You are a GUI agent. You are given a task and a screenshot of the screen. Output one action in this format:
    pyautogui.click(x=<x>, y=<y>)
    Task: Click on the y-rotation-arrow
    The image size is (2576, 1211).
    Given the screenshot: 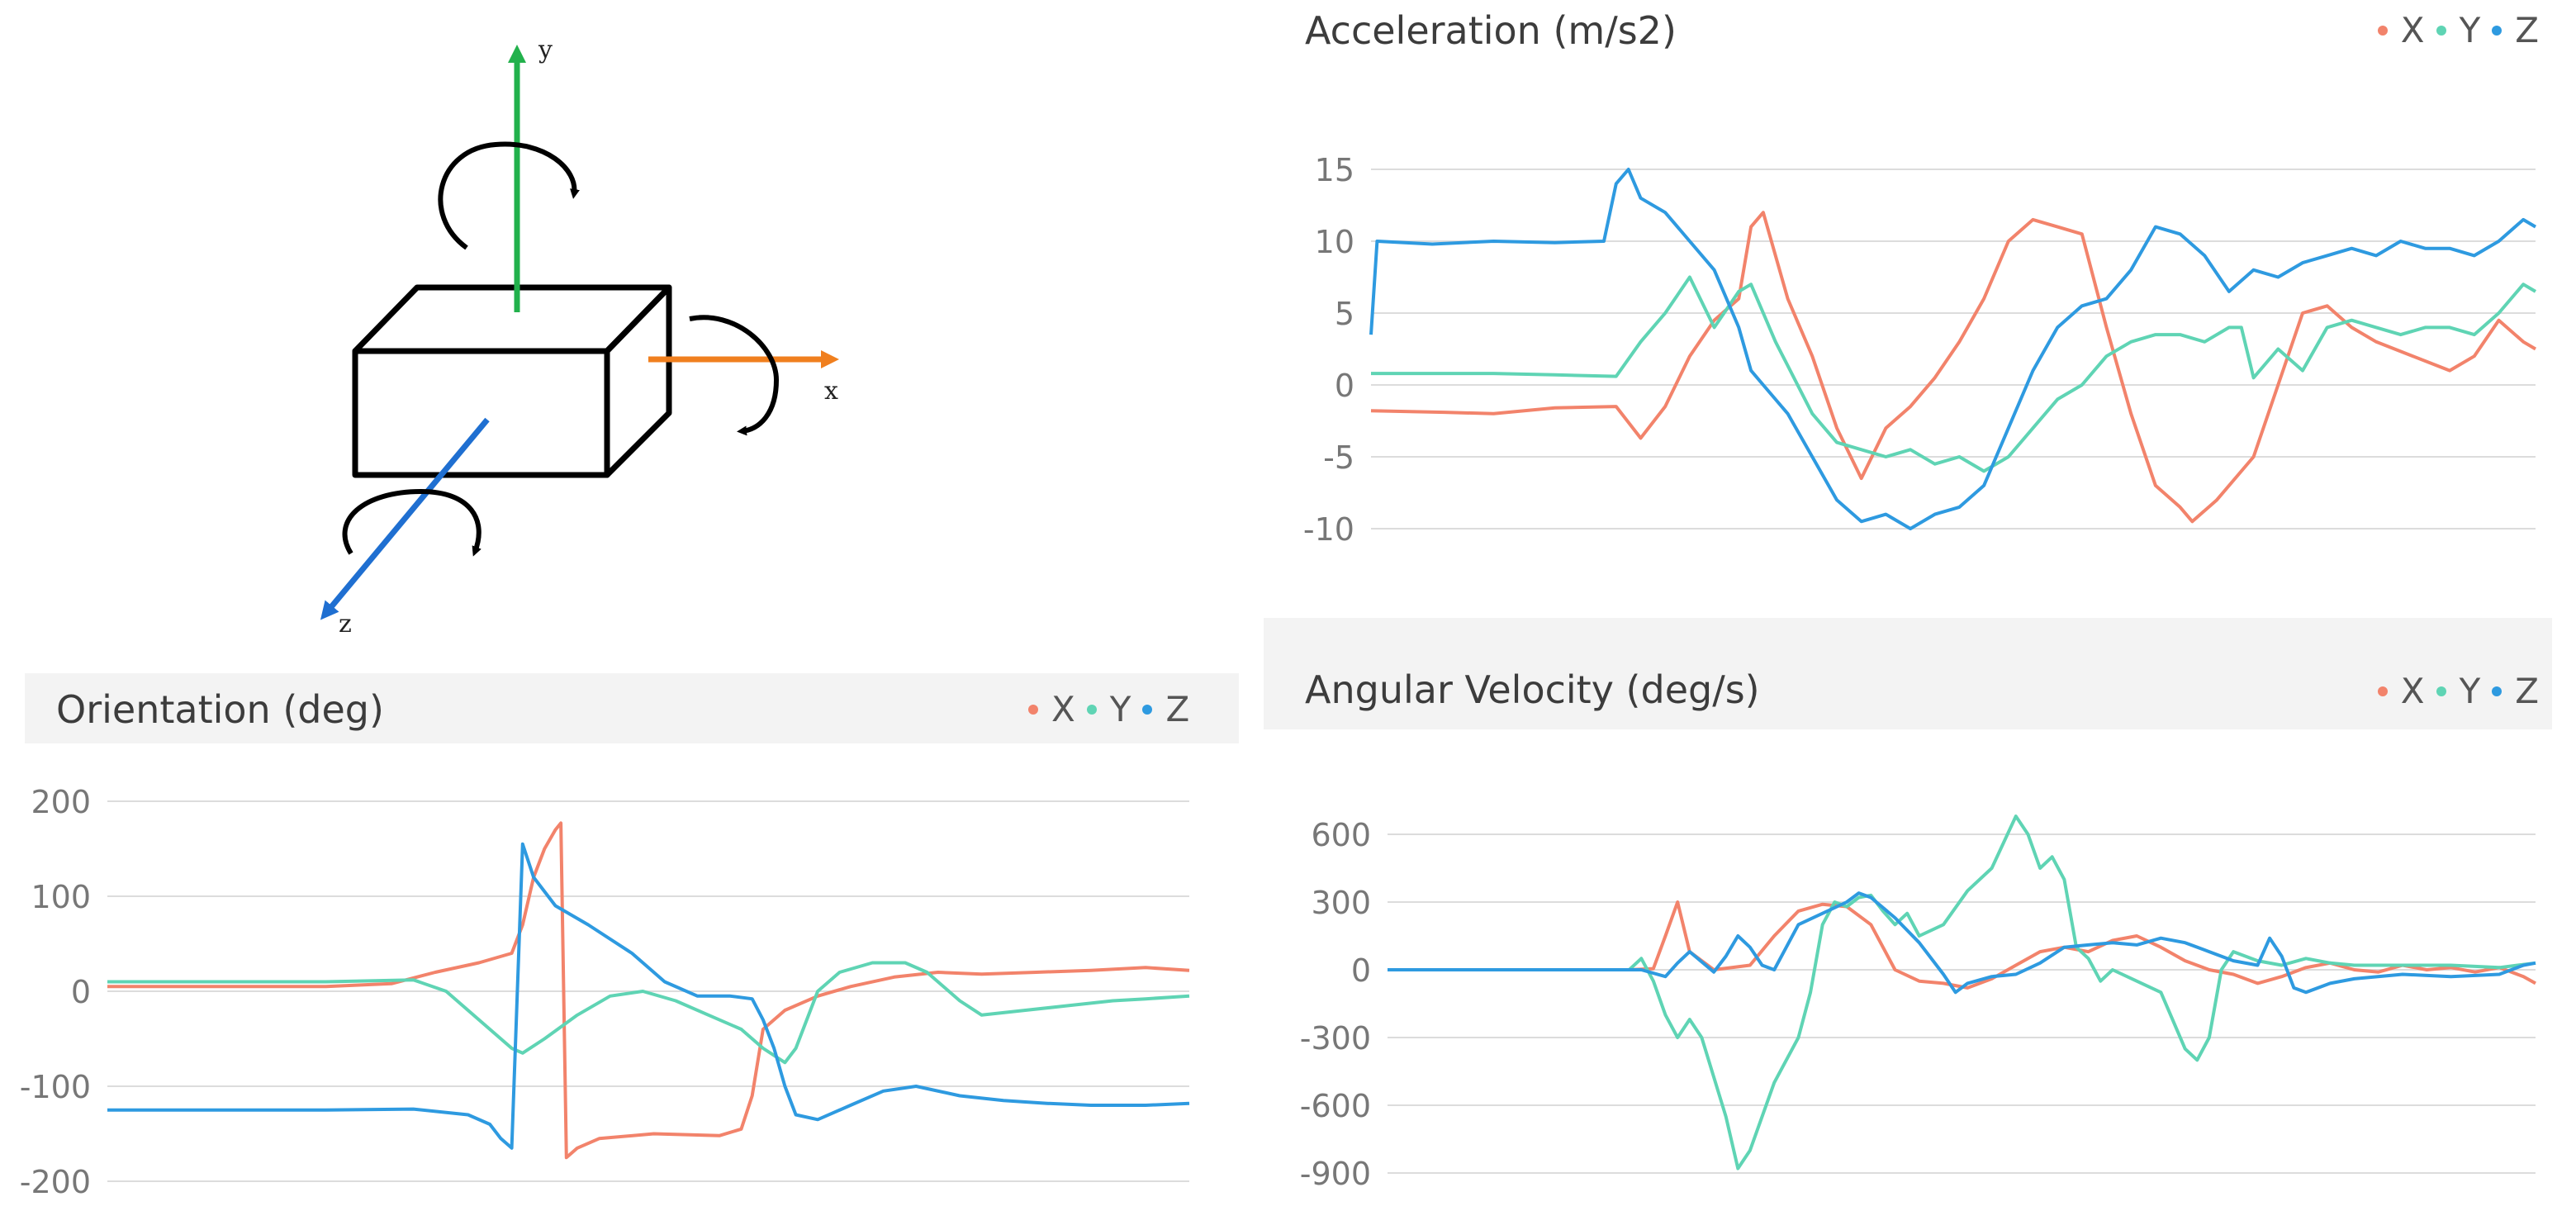 What is the action you would take?
    pyautogui.click(x=509, y=195)
    